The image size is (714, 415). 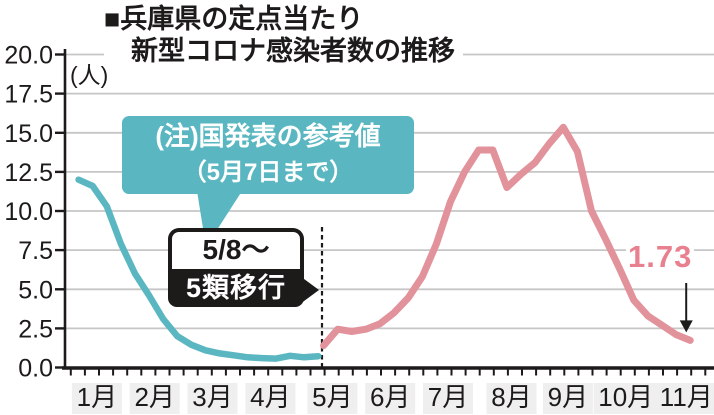 I want to click on y-axis-label: 12.5, so click(x=28, y=173).